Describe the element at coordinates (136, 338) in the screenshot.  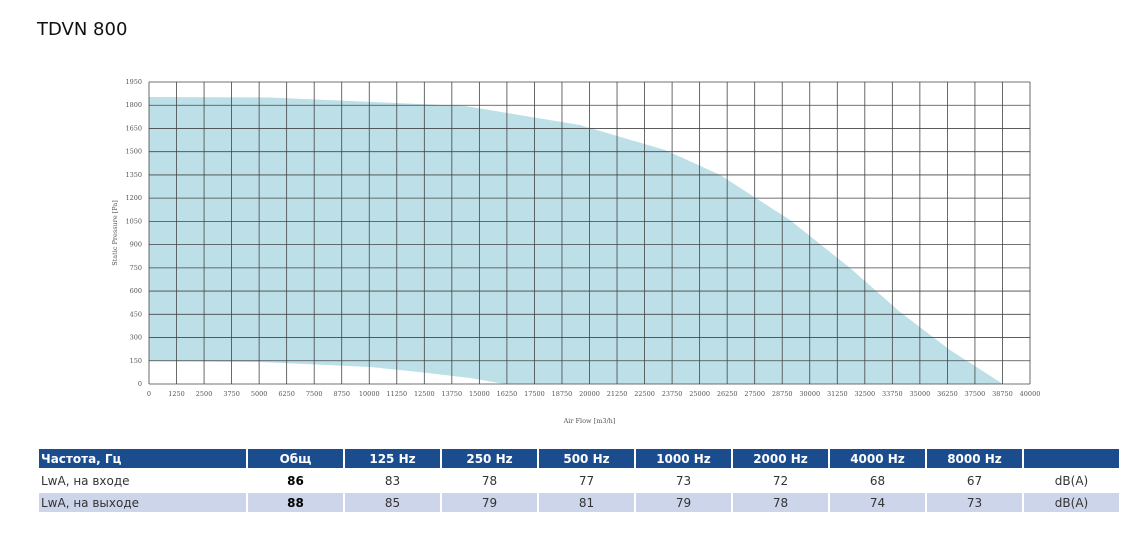
I see `y-tick-label: 300` at that location.